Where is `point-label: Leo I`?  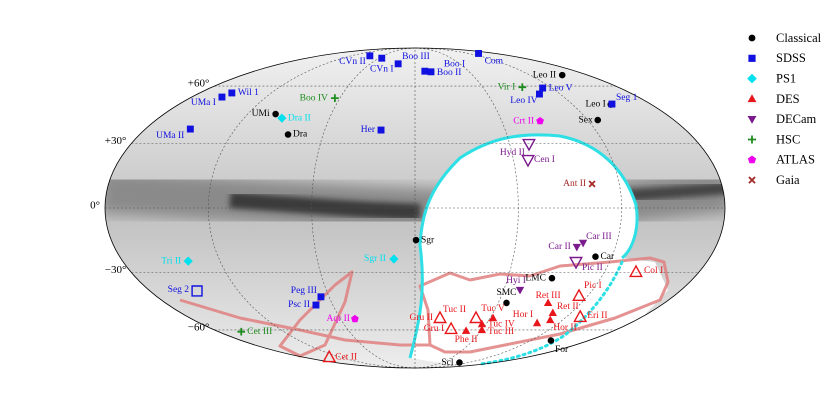
point-label: Leo I is located at coordinates (595, 105).